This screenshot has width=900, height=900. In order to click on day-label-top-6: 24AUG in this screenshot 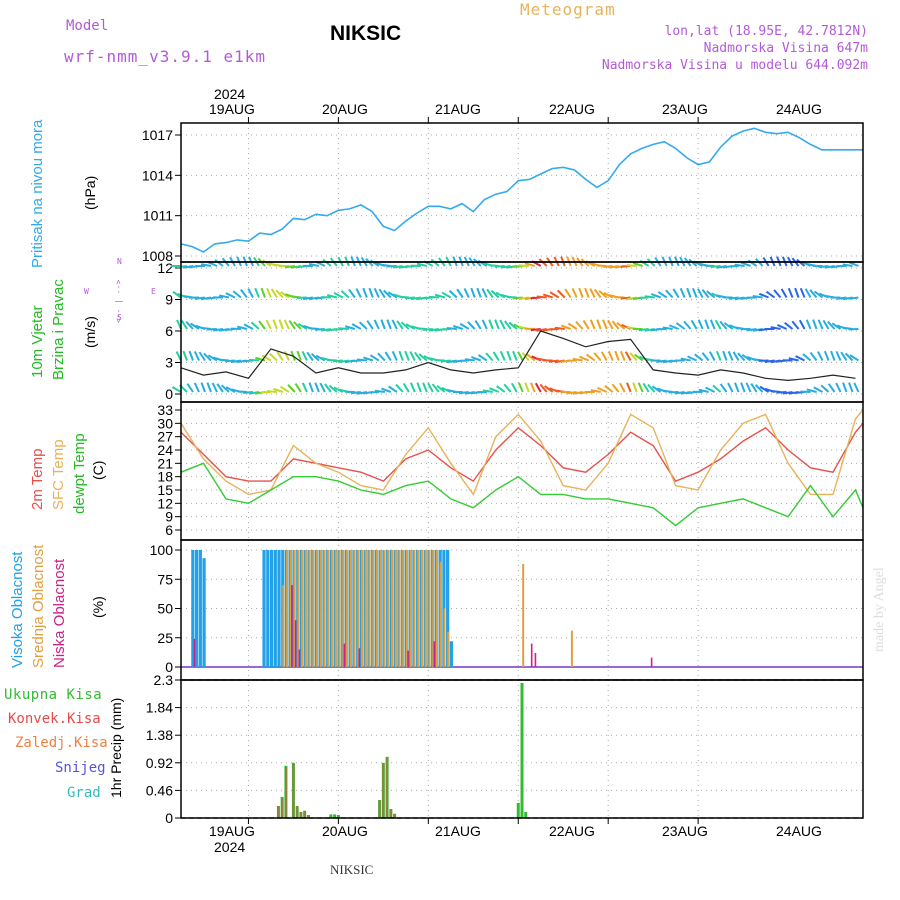, I will do `click(799, 109)`.